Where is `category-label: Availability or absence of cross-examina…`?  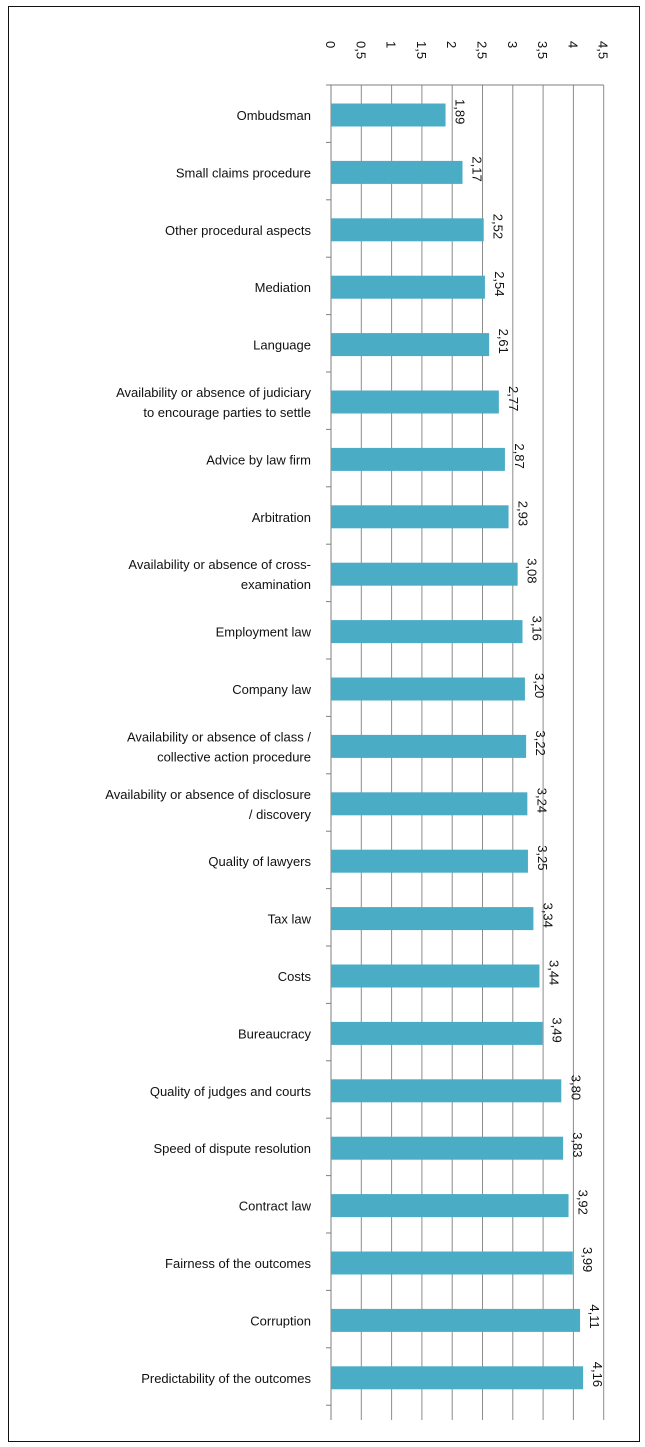
category-label: Availability or absence of cross-examina… is located at coordinates (219, 574).